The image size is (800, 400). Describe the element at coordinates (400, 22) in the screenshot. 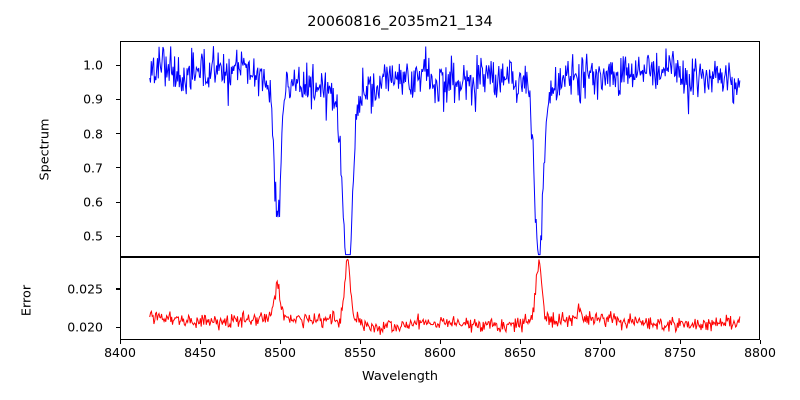

I see `page-title: 20060816_2035m21_134` at that location.